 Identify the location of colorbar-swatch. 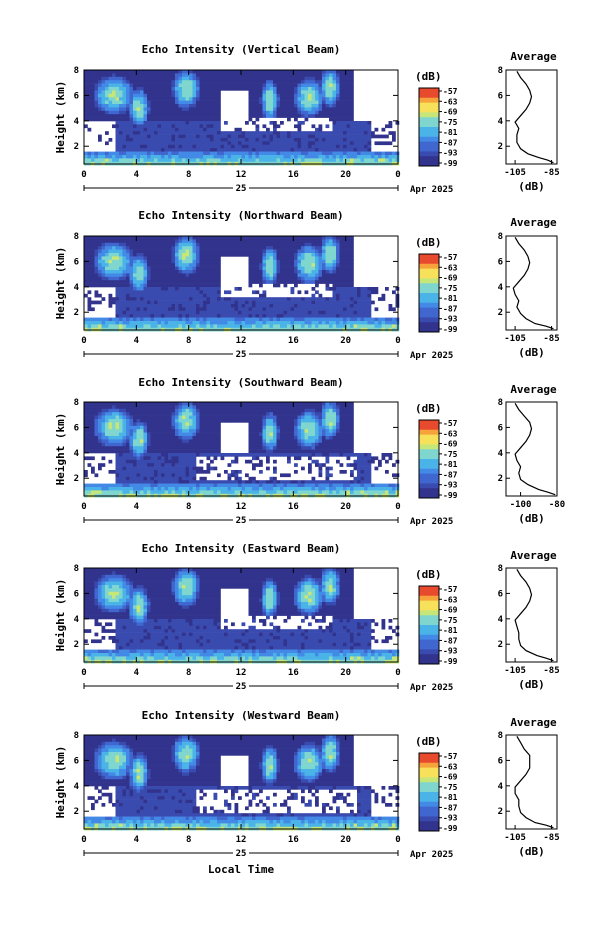
(429, 100).